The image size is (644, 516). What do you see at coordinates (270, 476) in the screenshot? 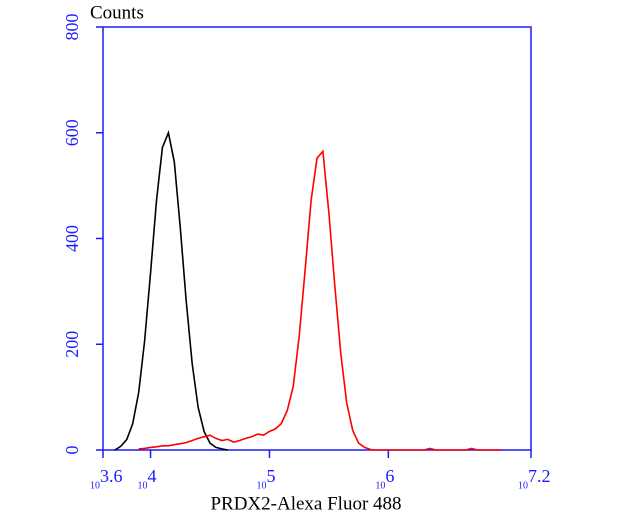
I see `x-tick-label: 5` at bounding box center [270, 476].